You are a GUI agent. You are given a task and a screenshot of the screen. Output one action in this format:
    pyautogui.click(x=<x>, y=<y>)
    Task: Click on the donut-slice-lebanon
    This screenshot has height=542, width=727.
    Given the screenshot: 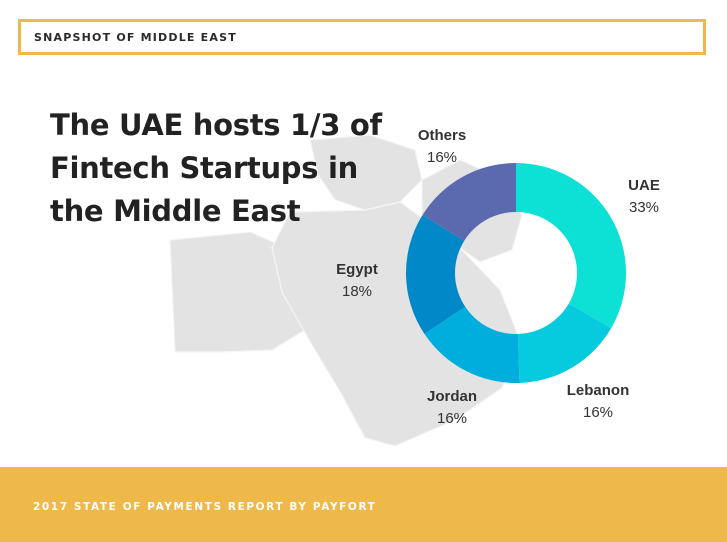 What is the action you would take?
    pyautogui.click(x=564, y=343)
    